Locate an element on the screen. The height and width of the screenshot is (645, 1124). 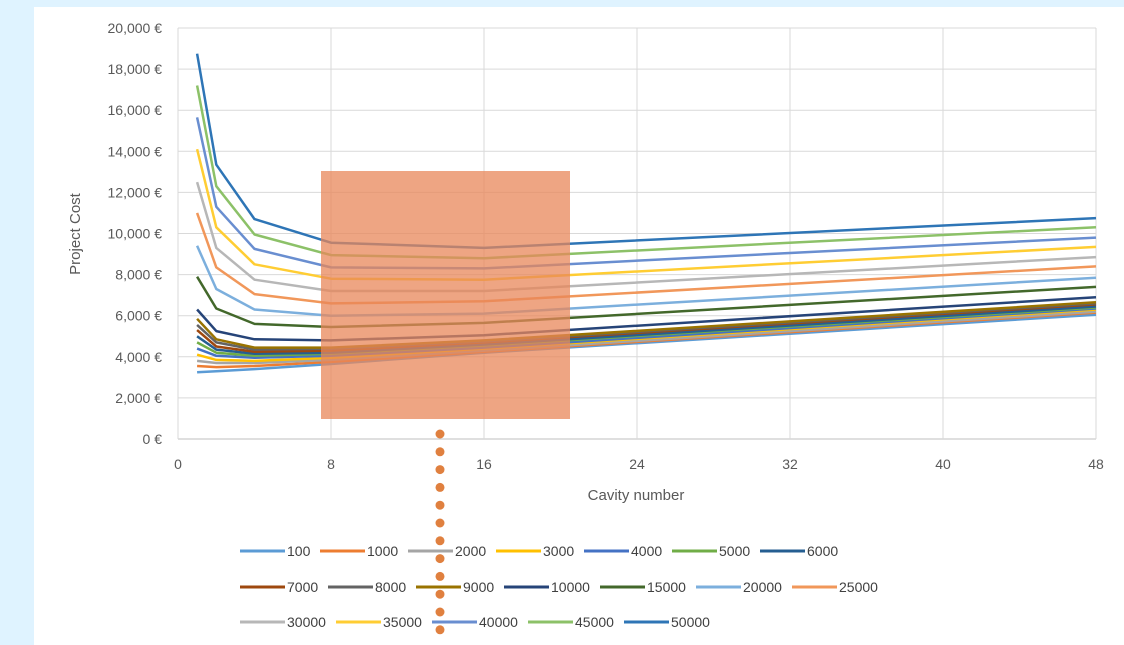
legend-label-35000: 35000 is located at coordinates (402, 622).